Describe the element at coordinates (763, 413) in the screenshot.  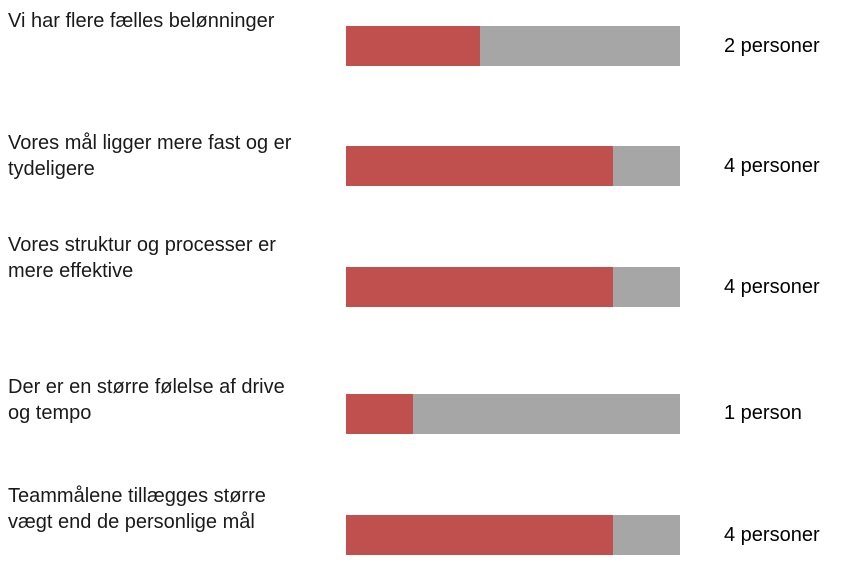
I see `value-label: 1 person` at that location.